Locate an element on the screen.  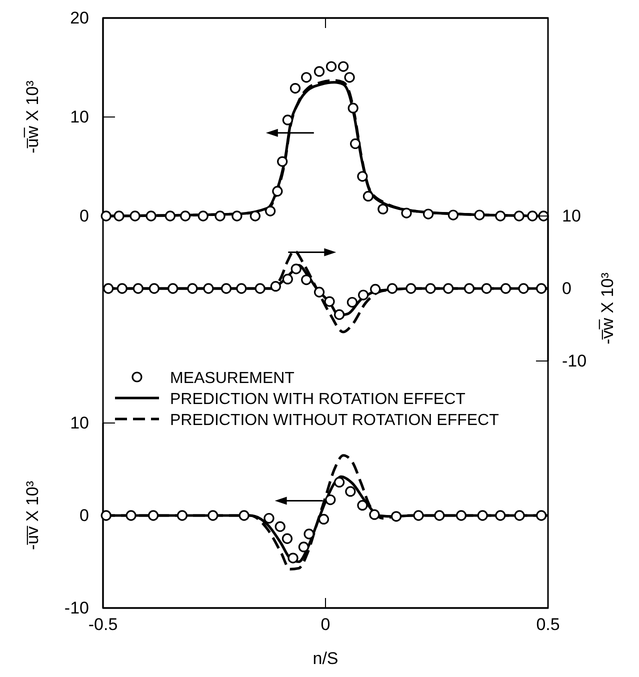
y-tick-label: -10 is located at coordinates (76, 608).